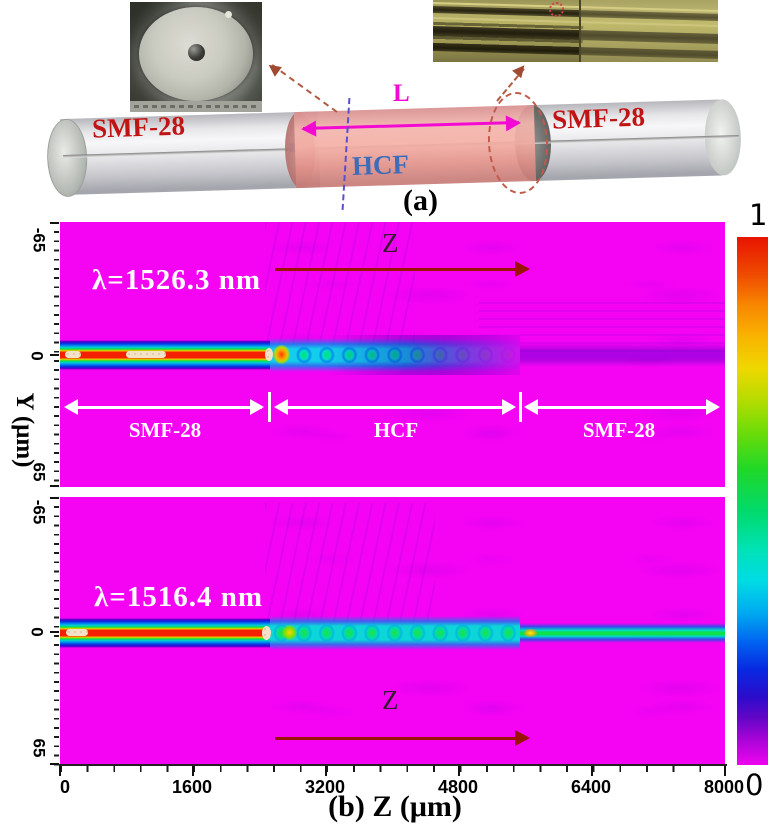 This screenshot has width=779, height=826. Describe the element at coordinates (393, 765) in the screenshot. I see `x-axis-line` at that location.